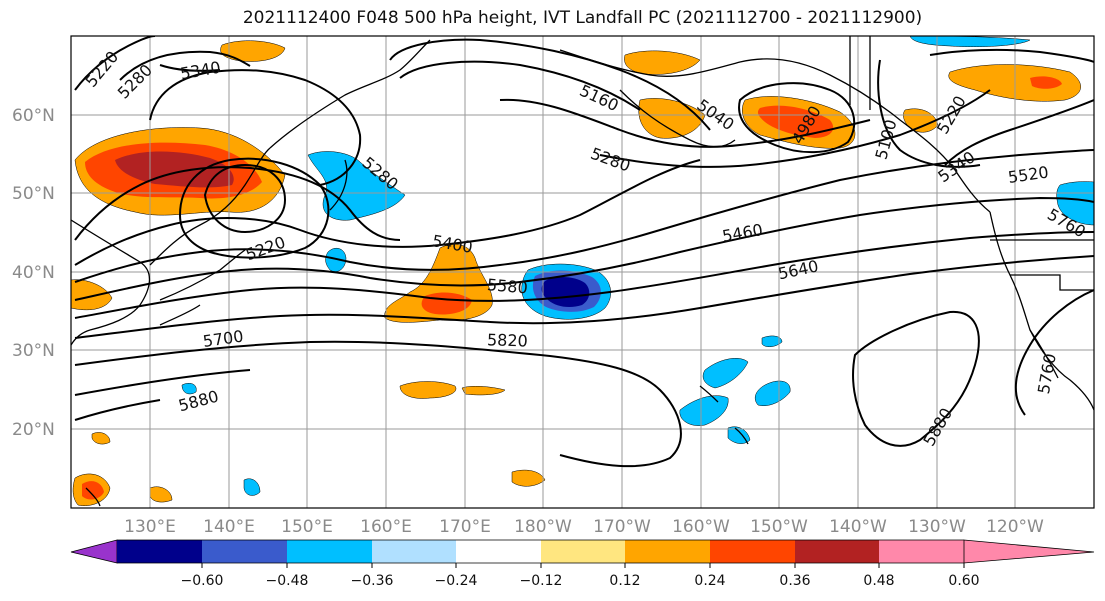 This screenshot has height=601, width=1105. What do you see at coordinates (624, 581) in the screenshot?
I see `colorbar-tick-label: 0.12` at bounding box center [624, 581].